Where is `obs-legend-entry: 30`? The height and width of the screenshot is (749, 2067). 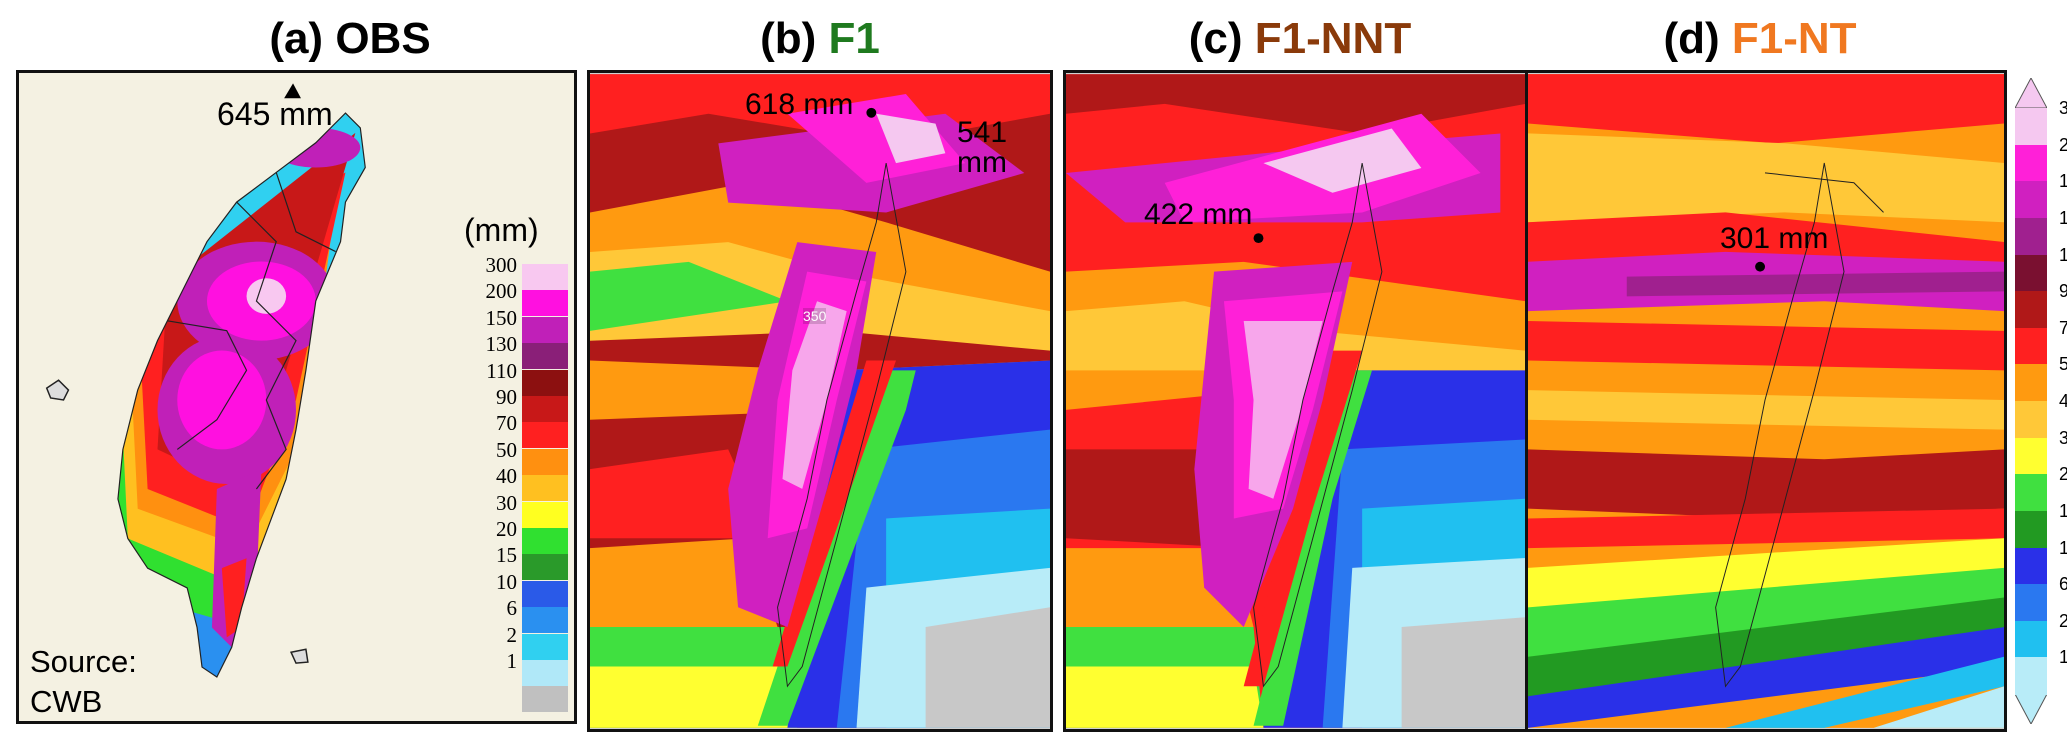 obs-legend-entry: 30 is located at coordinates (532, 509).